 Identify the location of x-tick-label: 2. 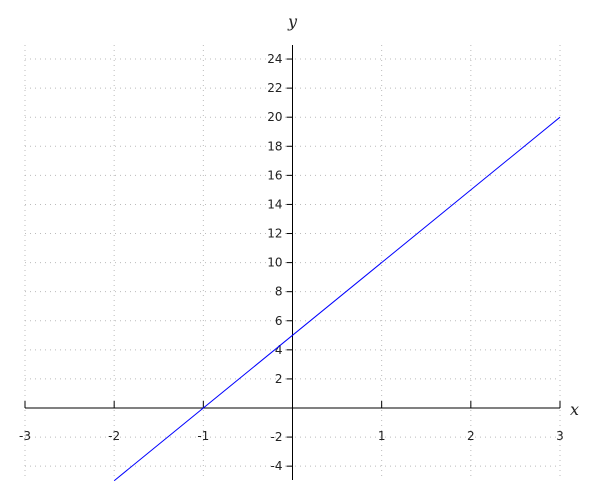
(471, 436).